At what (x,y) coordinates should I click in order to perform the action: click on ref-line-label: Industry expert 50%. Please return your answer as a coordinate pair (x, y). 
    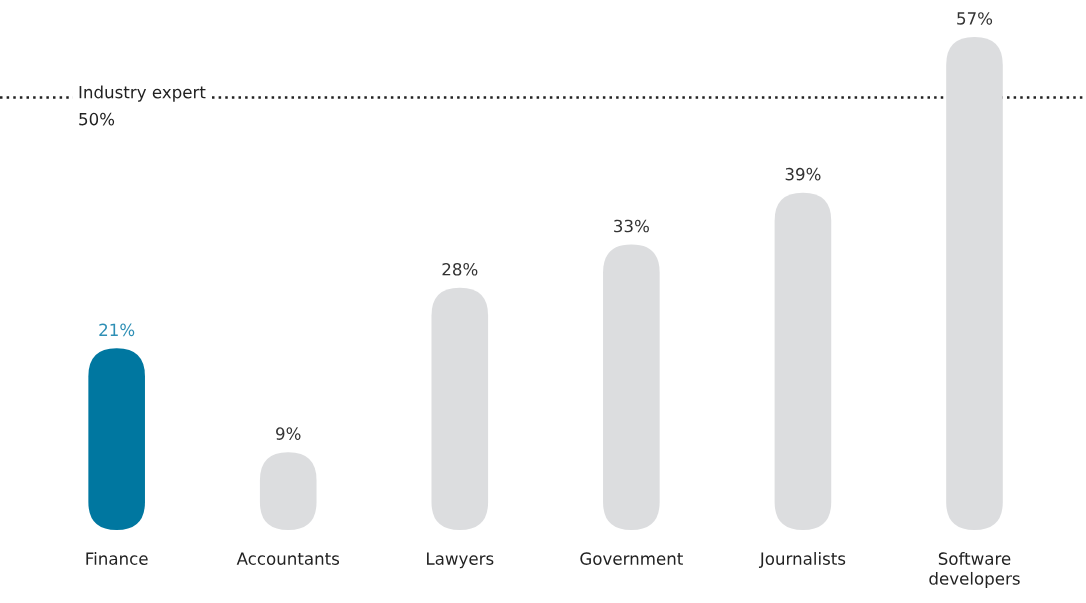
    Looking at the image, I should click on (142, 105).